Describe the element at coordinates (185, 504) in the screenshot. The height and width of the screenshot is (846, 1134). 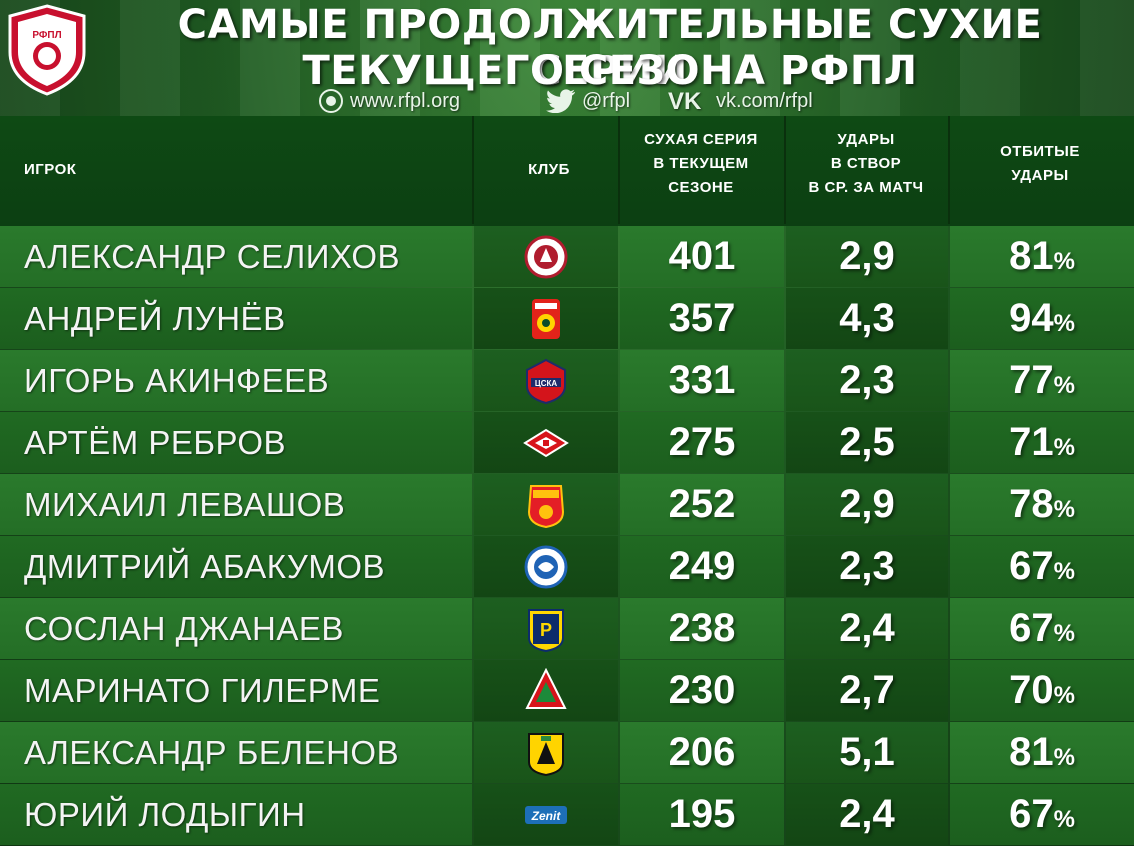
I see `player-name: МИХАИЛ ЛЕВАШОВ` at that location.